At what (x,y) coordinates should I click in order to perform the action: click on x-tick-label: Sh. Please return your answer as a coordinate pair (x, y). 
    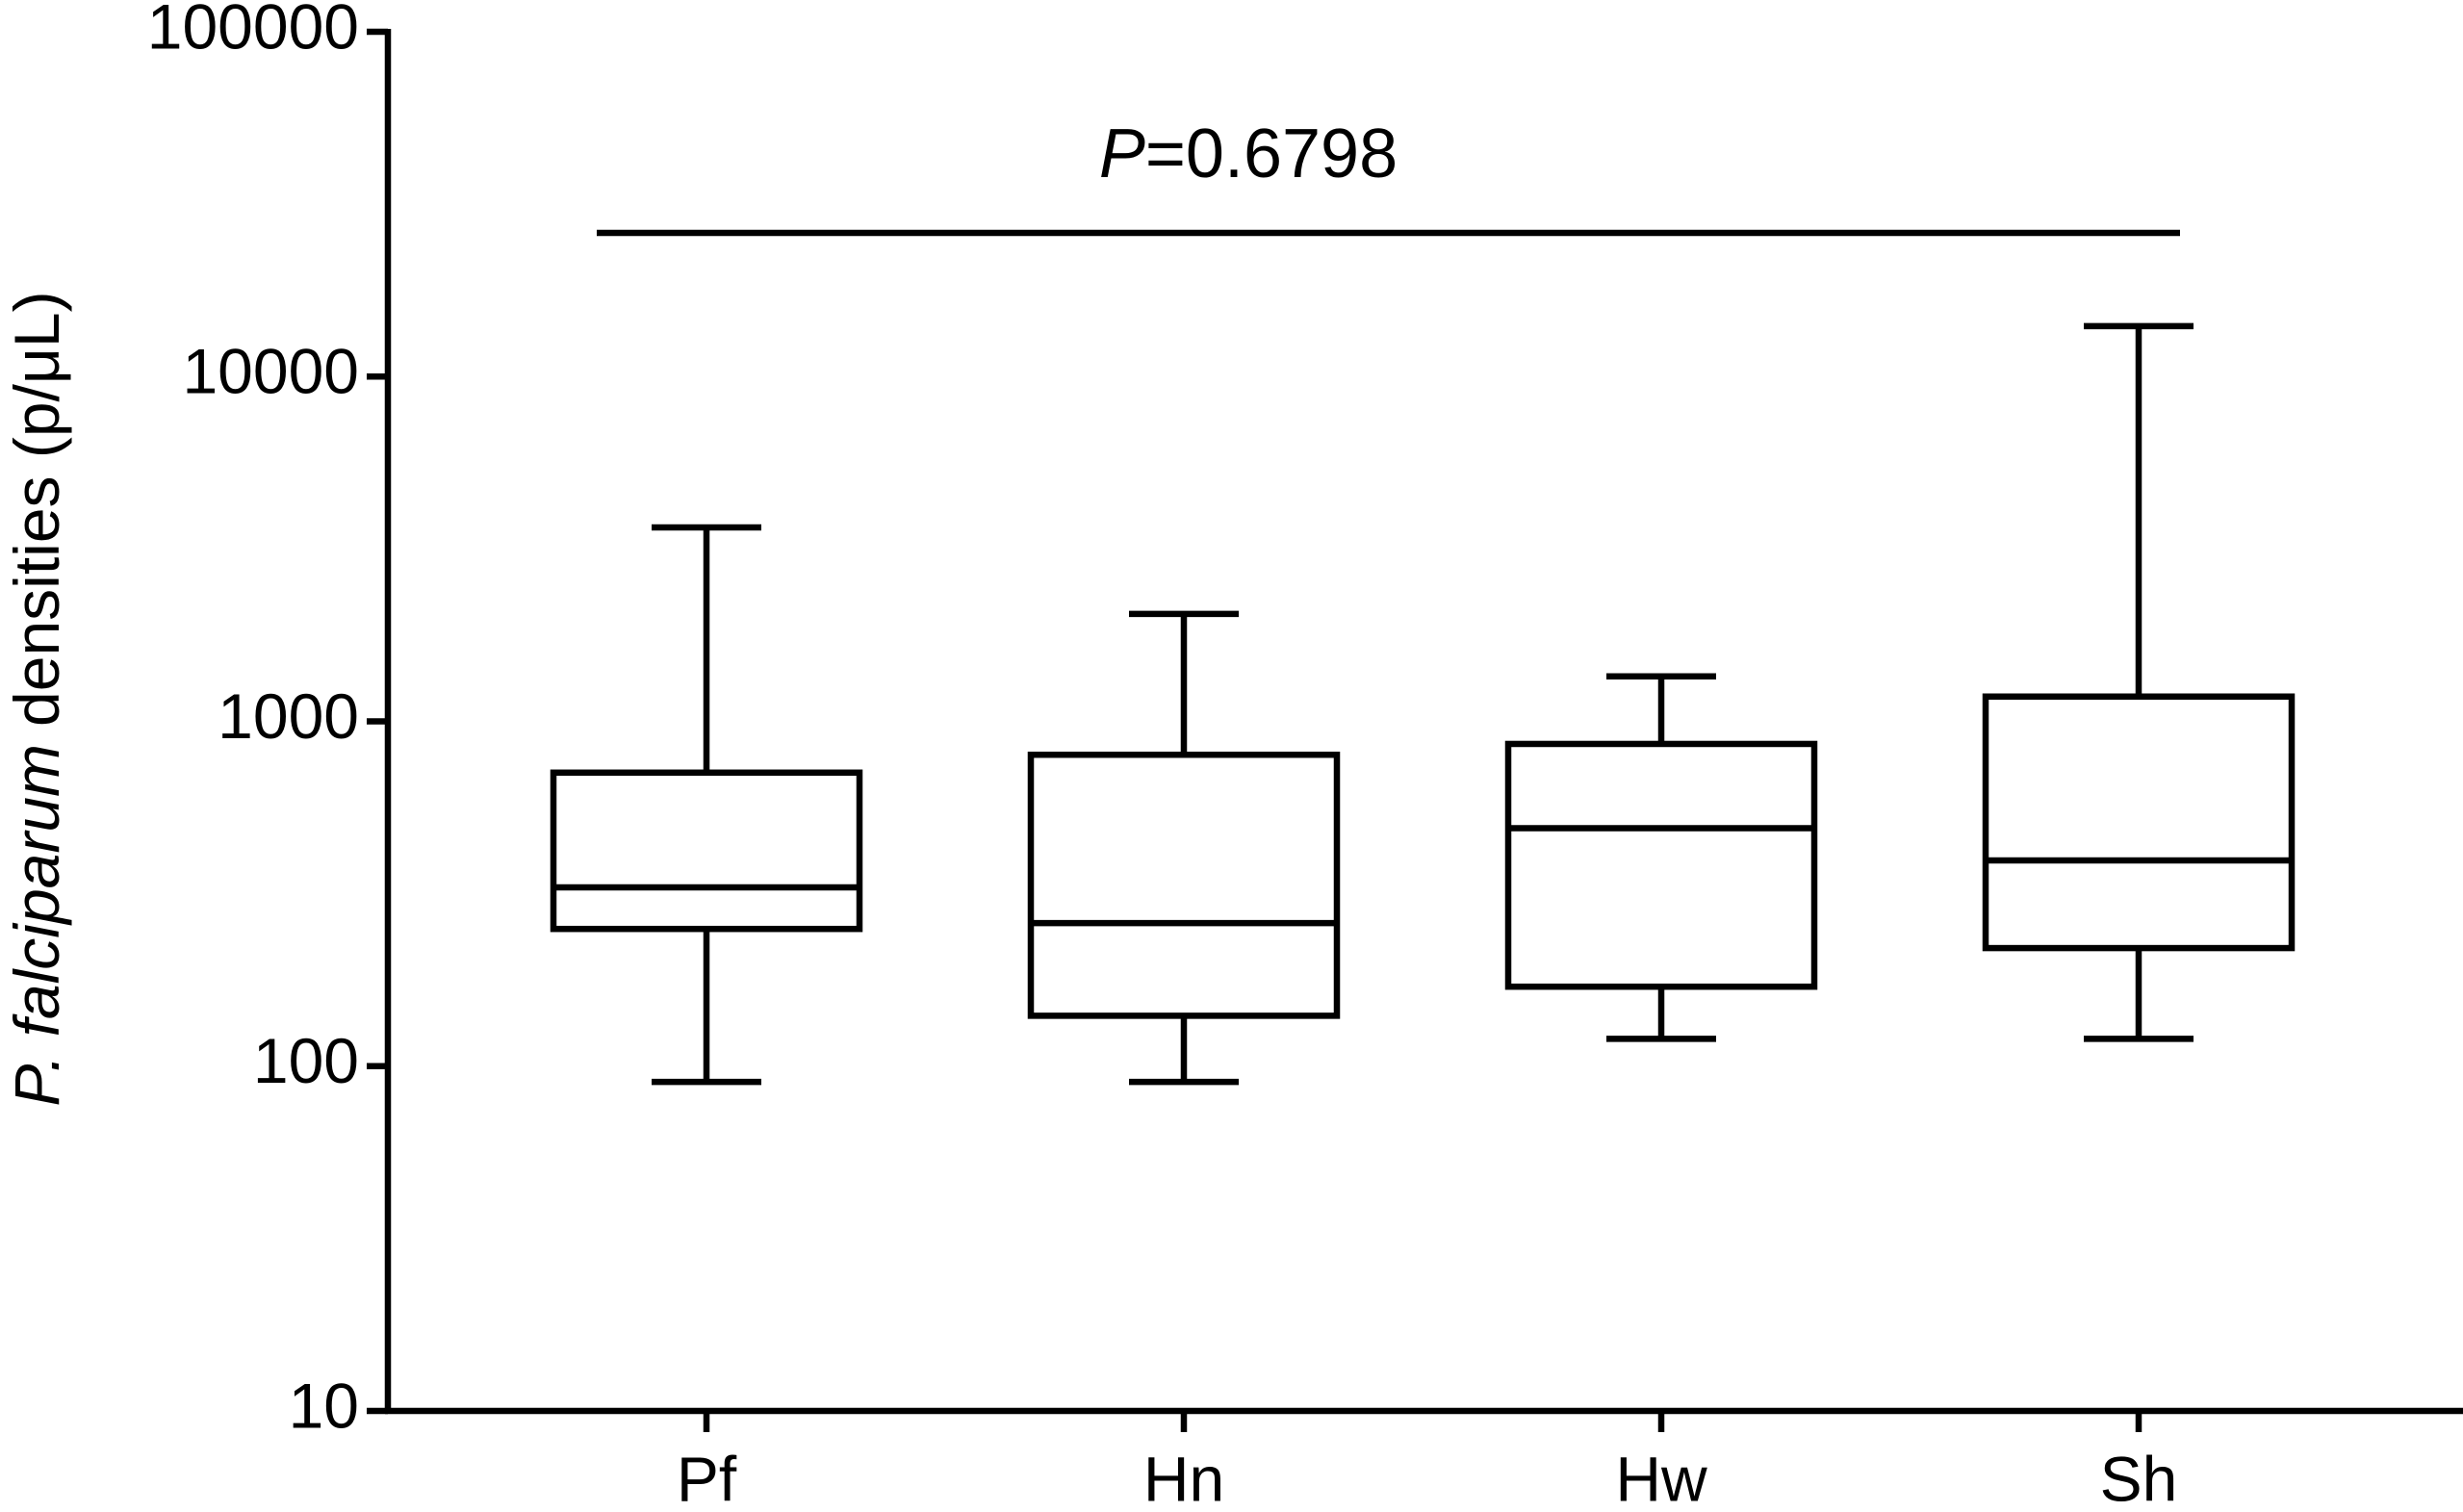
    Looking at the image, I should click on (2139, 1477).